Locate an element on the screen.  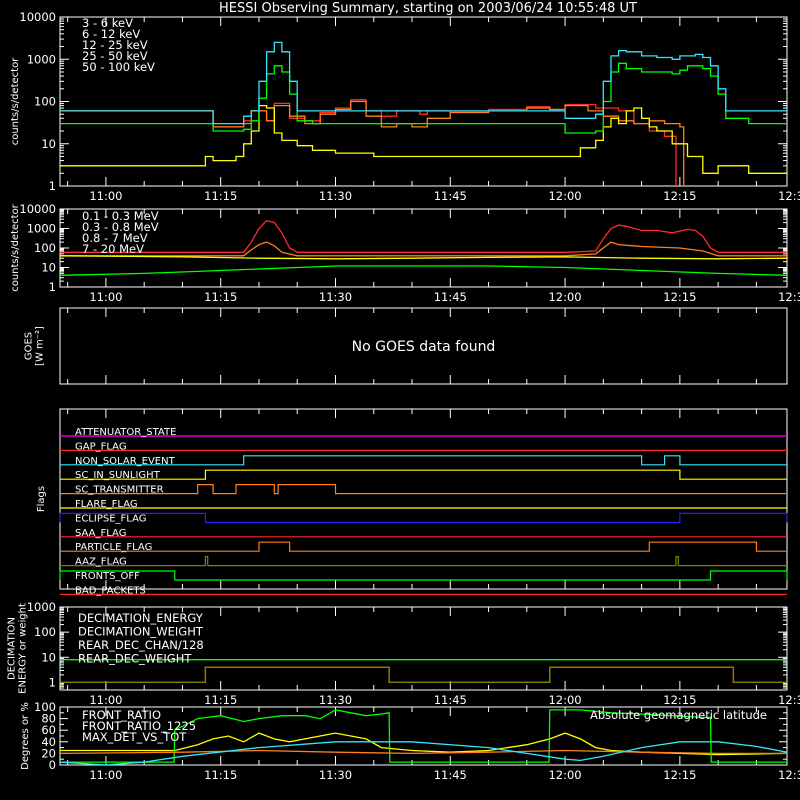
decimation-frame is located at coordinates (423, 648).